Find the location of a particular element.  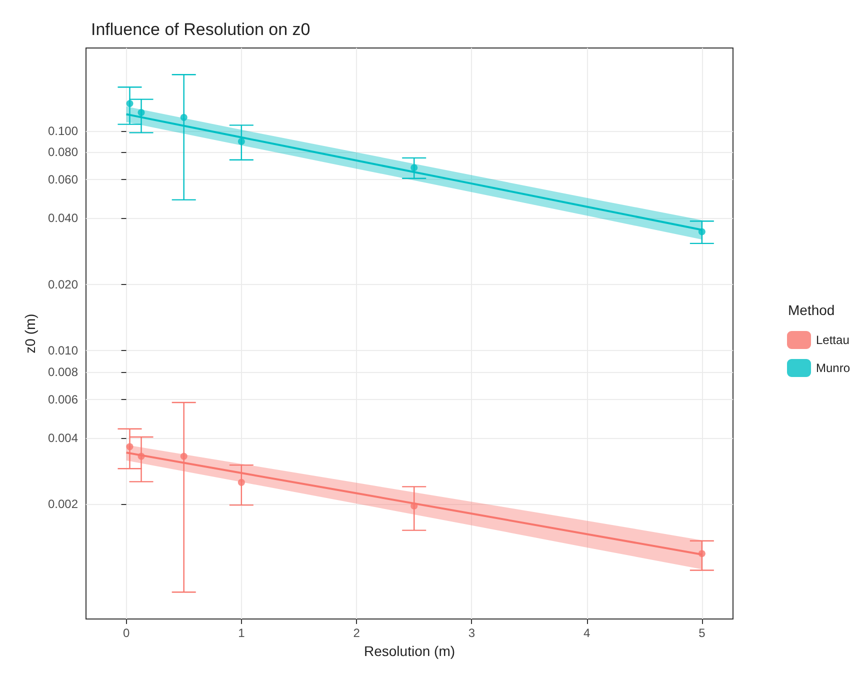

x-tick-label: 5 is located at coordinates (702, 633).